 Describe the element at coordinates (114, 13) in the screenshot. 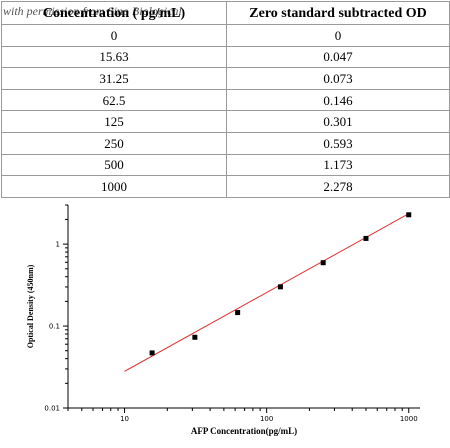

I see `column-header-concentration: Concentration ( pg/mL)` at that location.